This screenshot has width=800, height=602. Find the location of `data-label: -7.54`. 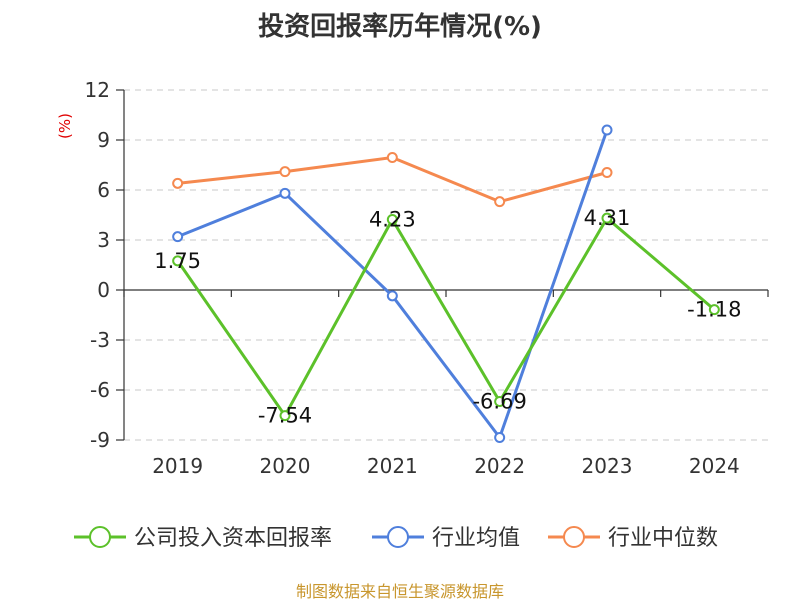

data-label: -7.54 is located at coordinates (285, 416).